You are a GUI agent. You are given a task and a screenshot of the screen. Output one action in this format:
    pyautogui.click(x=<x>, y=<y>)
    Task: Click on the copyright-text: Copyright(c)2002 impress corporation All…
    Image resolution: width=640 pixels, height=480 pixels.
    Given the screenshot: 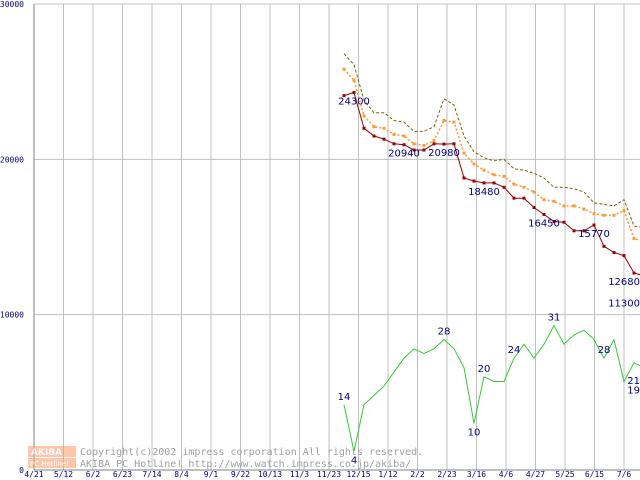 What is the action you would take?
    pyautogui.click(x=251, y=452)
    